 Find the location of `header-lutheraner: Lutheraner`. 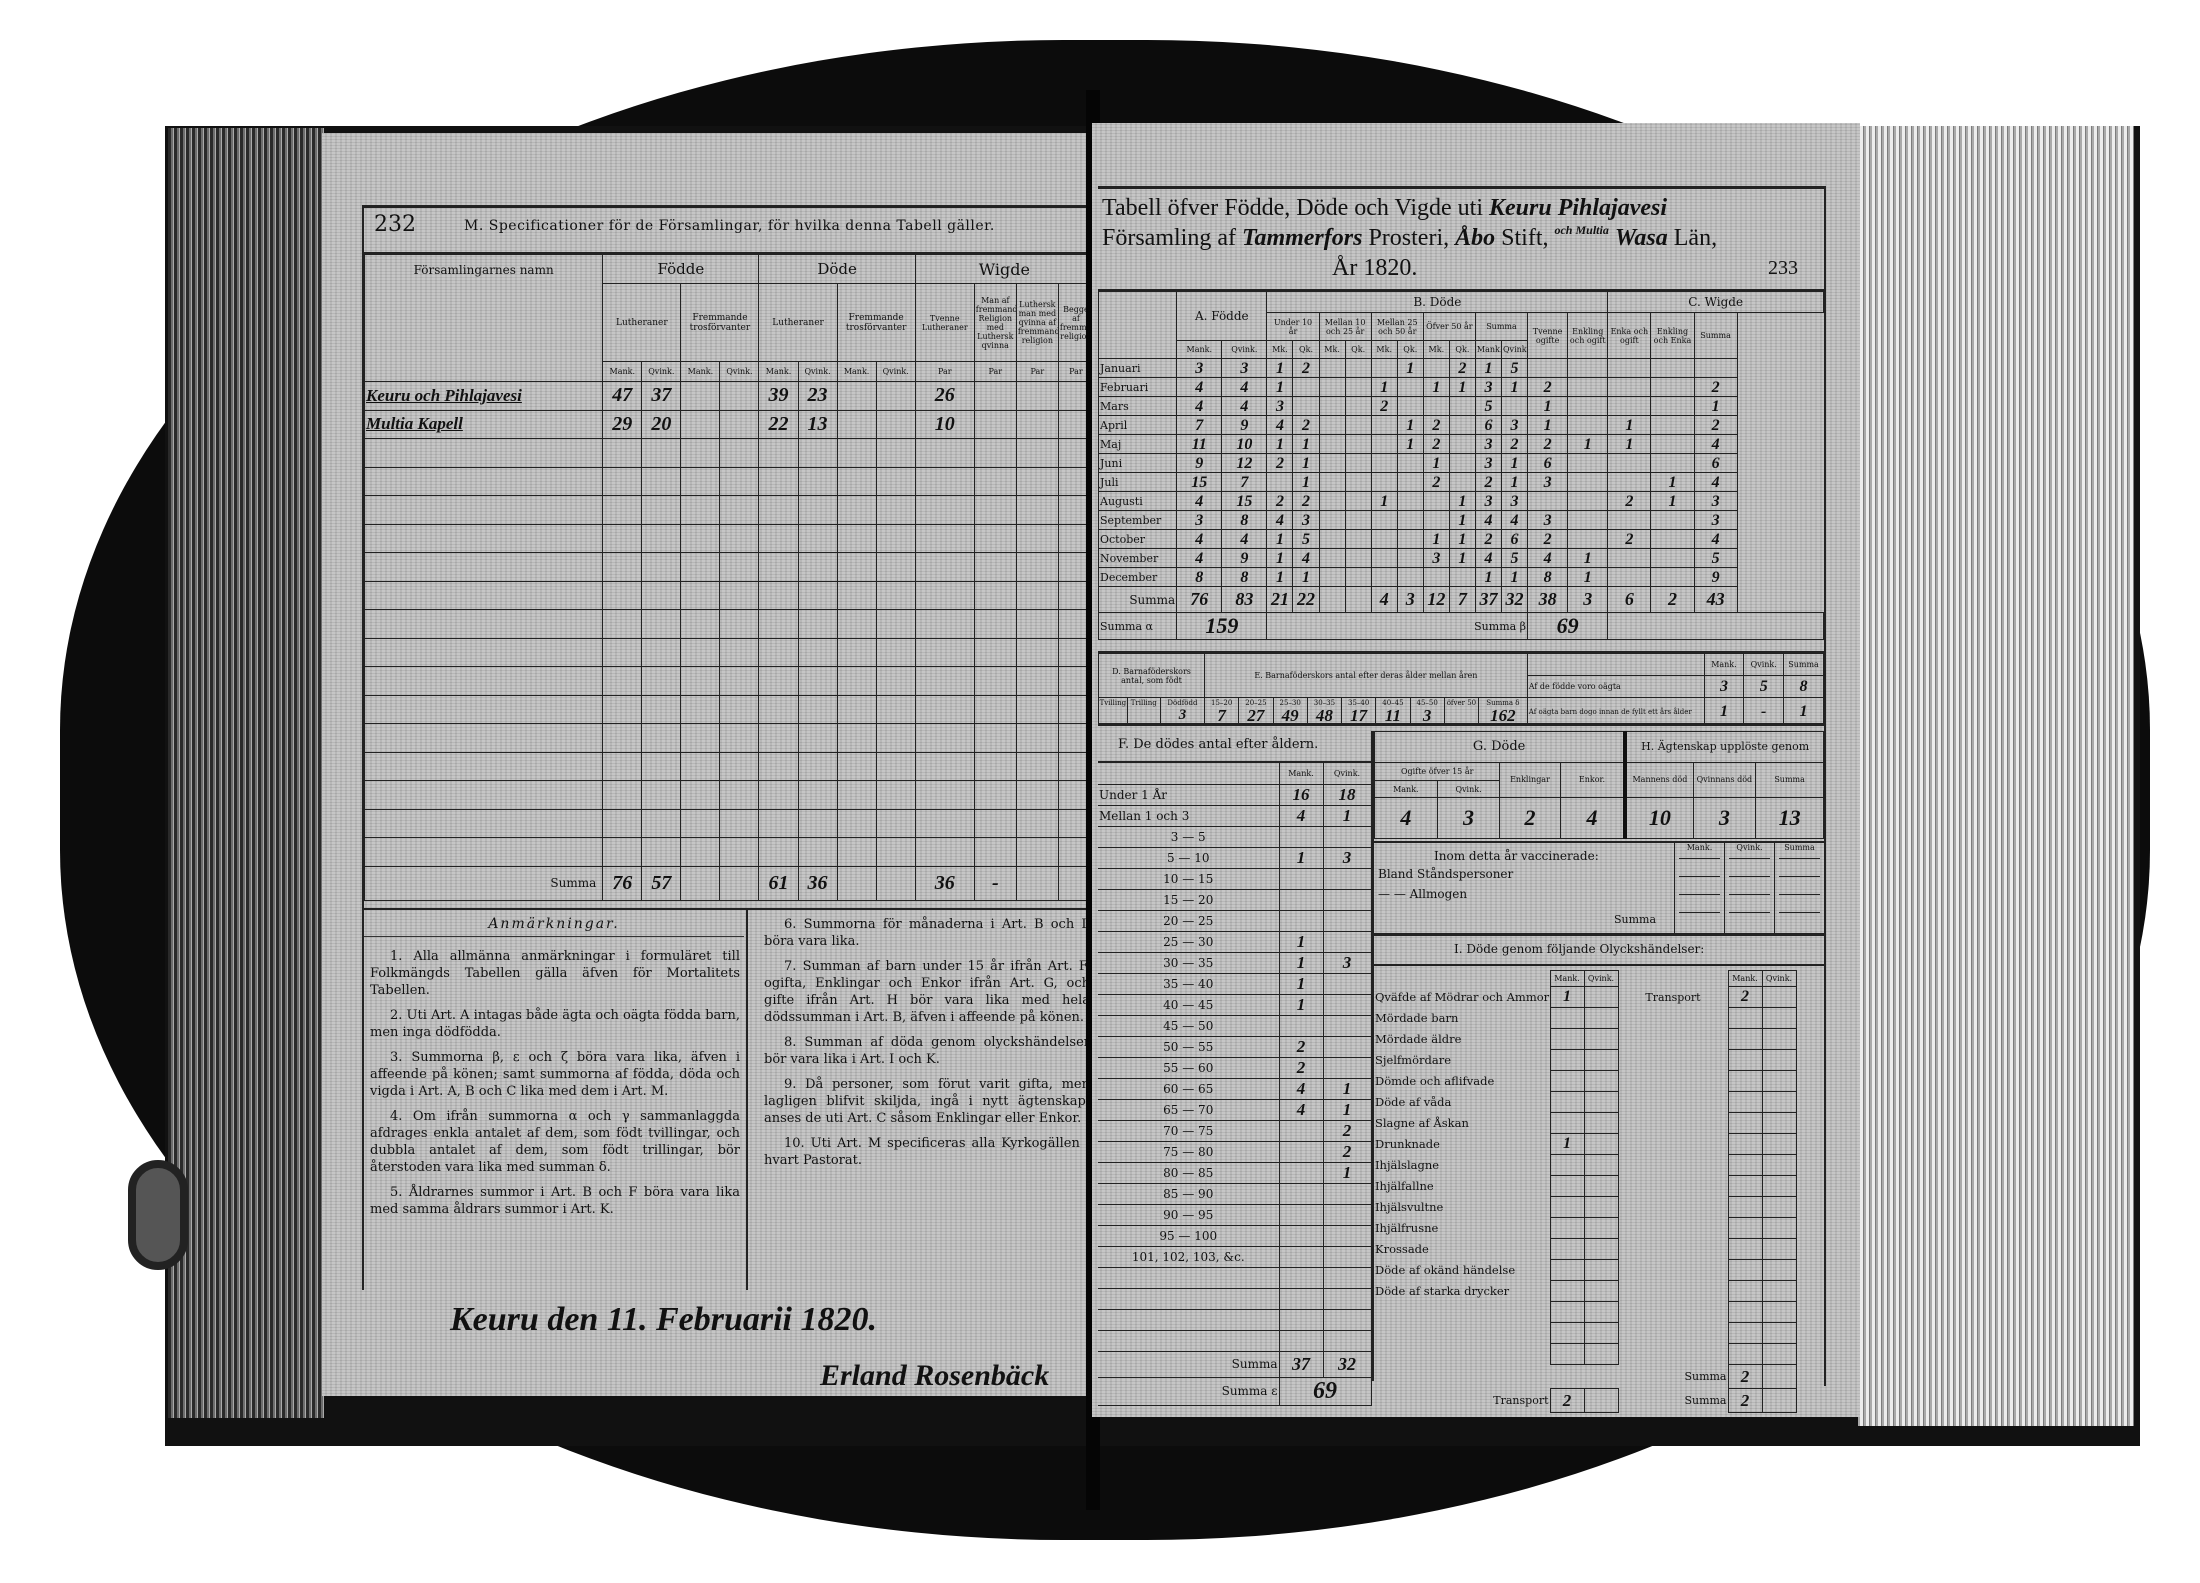

header-lutheraner: Lutheraner is located at coordinates (798, 322).